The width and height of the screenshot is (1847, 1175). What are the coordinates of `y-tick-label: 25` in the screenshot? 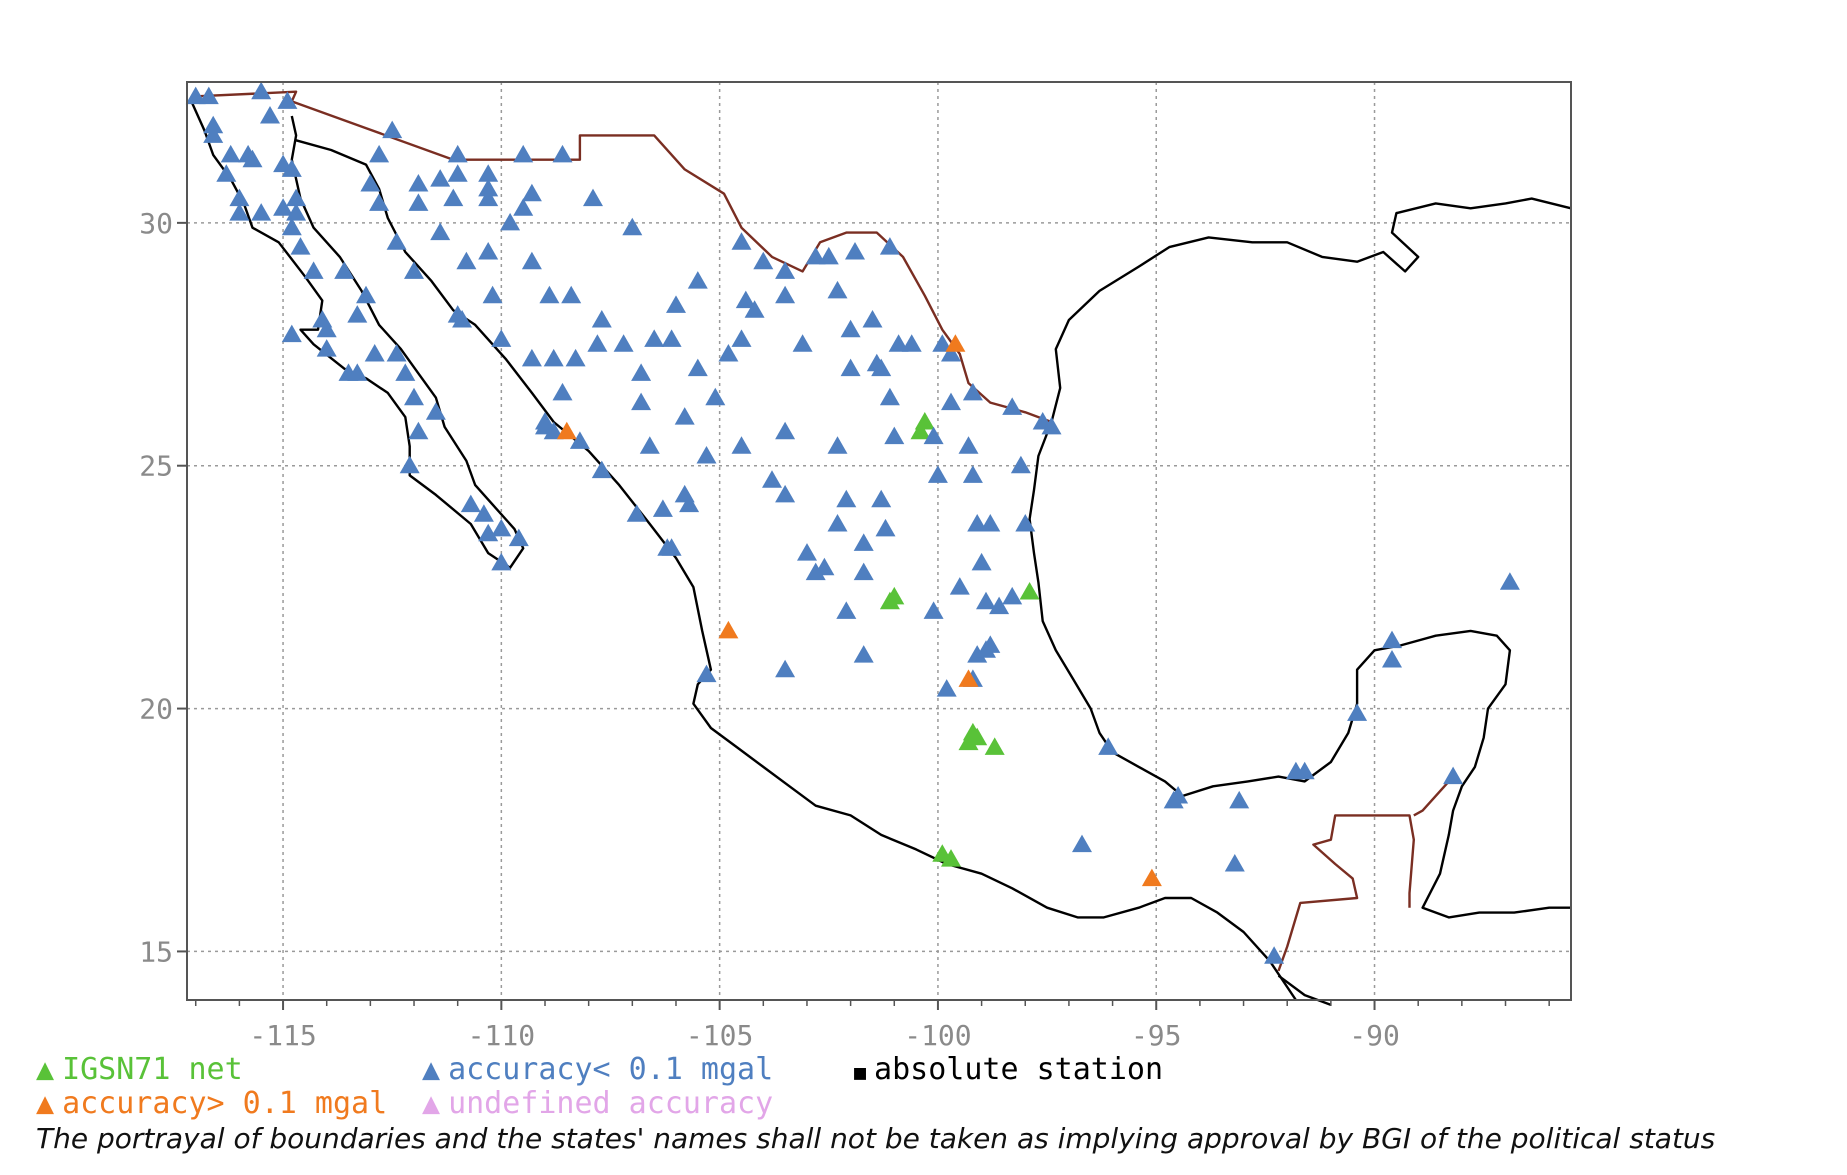 It's located at (156, 466).